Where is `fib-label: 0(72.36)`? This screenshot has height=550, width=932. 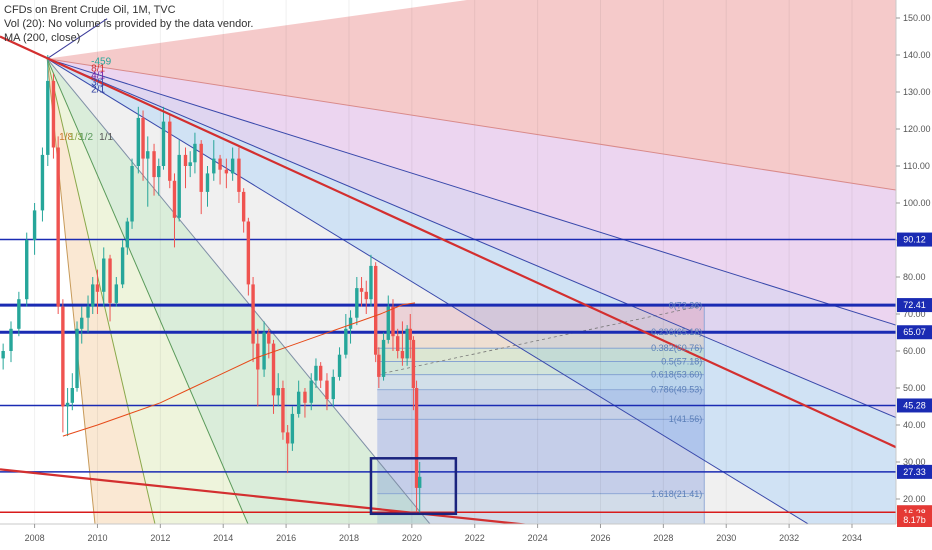 fib-label: 0(72.36) is located at coordinates (686, 305).